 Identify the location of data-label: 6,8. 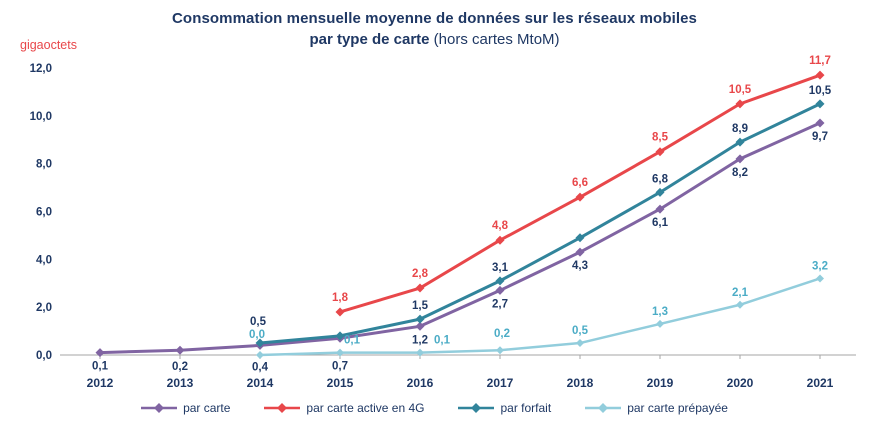
(660, 179).